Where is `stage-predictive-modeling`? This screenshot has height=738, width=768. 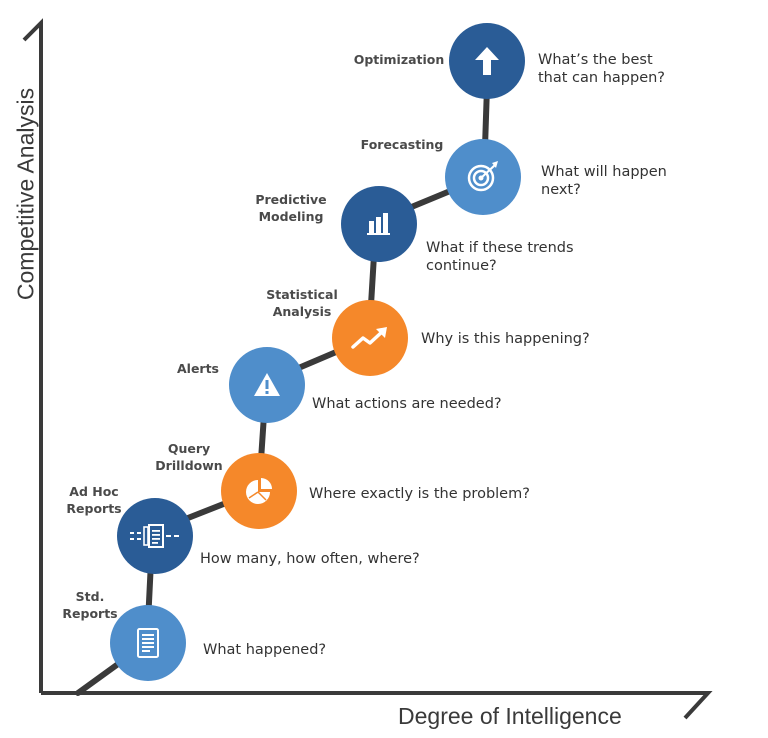 stage-predictive-modeling is located at coordinates (379, 224).